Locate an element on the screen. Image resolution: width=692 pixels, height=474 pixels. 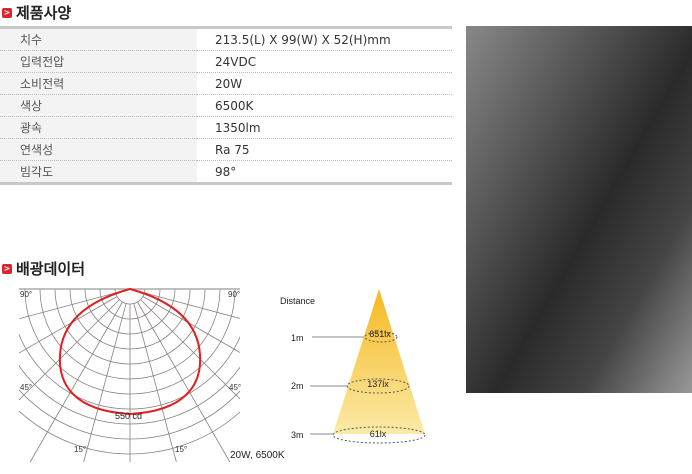
distance-label: 1m is located at coordinates (297, 338).